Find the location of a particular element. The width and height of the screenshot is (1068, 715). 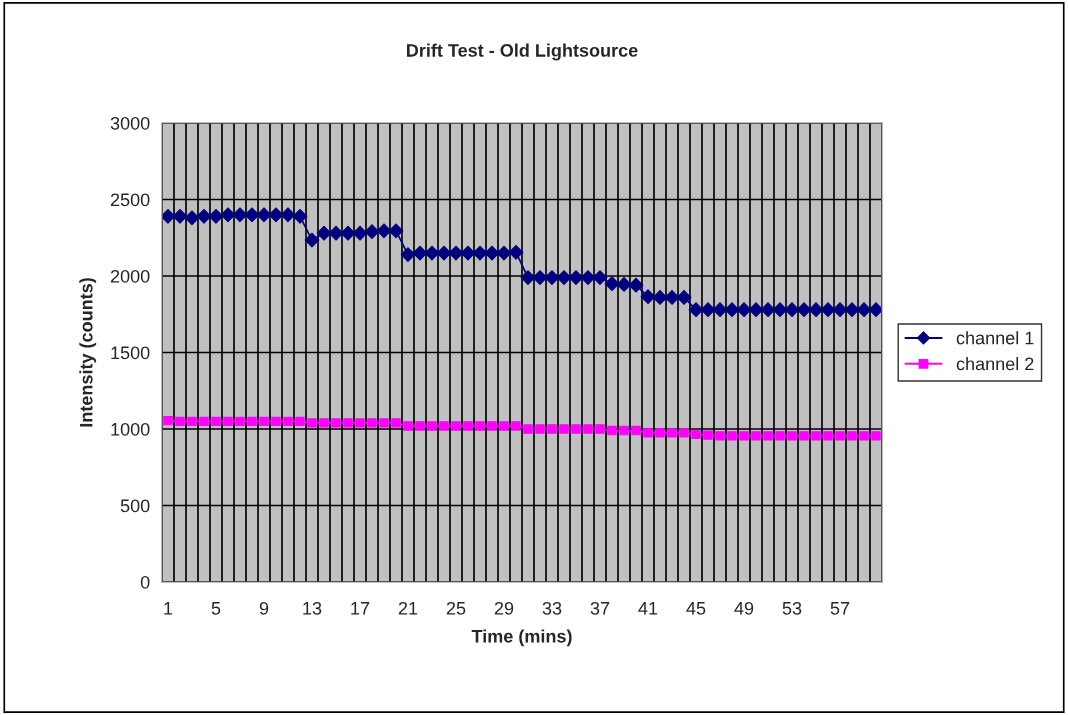

y-axis-title: Intensity (counts) is located at coordinates (88, 352).